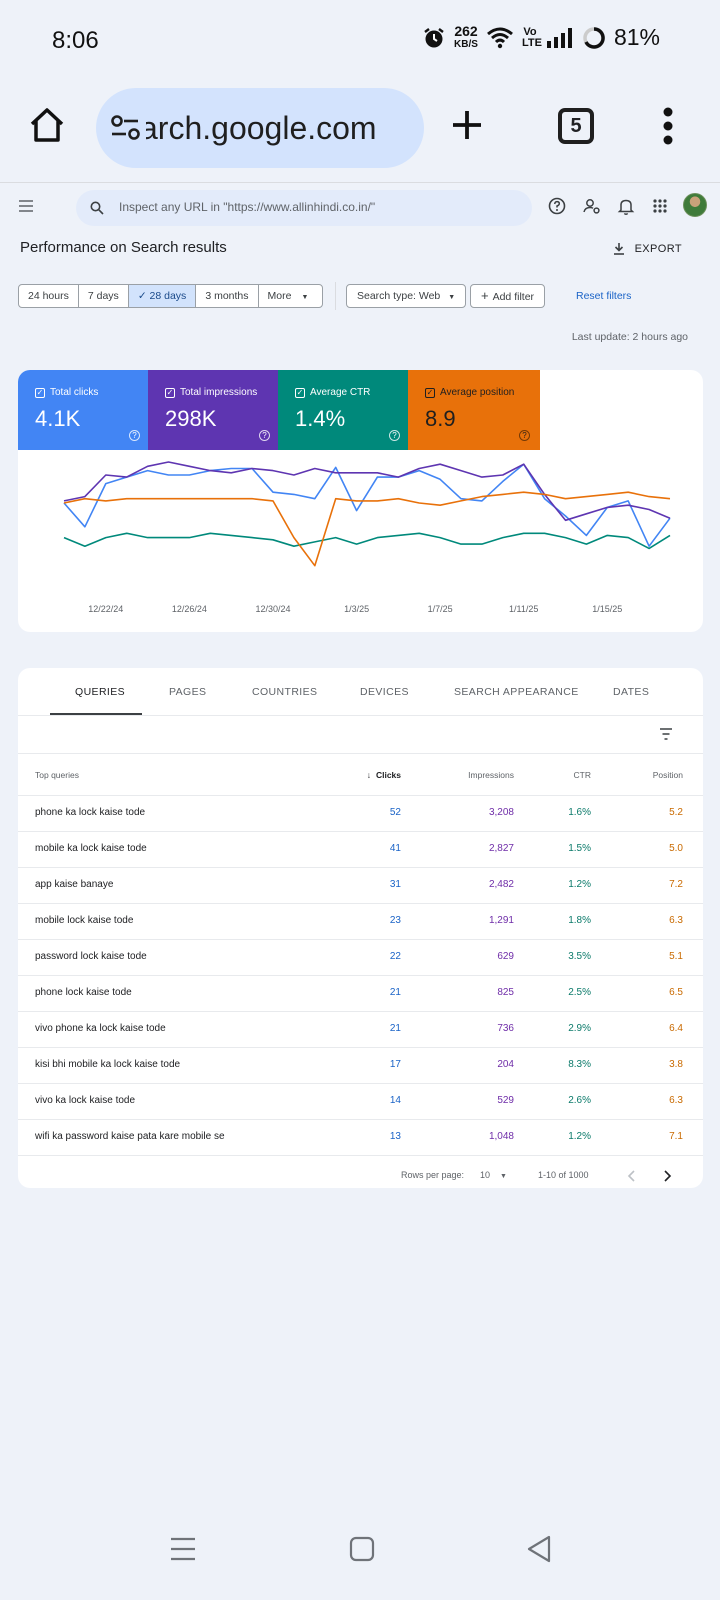 This screenshot has height=1600, width=720. What do you see at coordinates (647, 248) in the screenshot?
I see `export-button: EXPORT` at bounding box center [647, 248].